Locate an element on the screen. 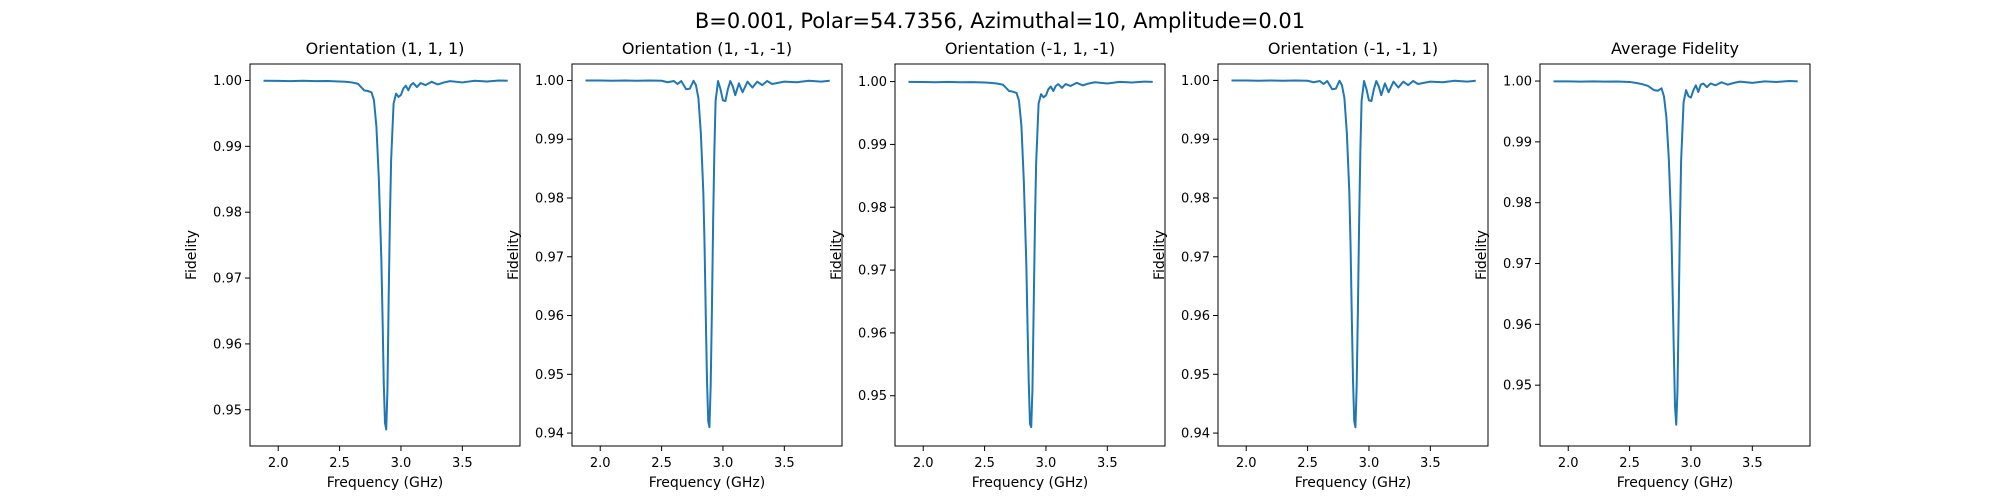  subplot-title: Orientation (1, 1, 1) is located at coordinates (385, 48).